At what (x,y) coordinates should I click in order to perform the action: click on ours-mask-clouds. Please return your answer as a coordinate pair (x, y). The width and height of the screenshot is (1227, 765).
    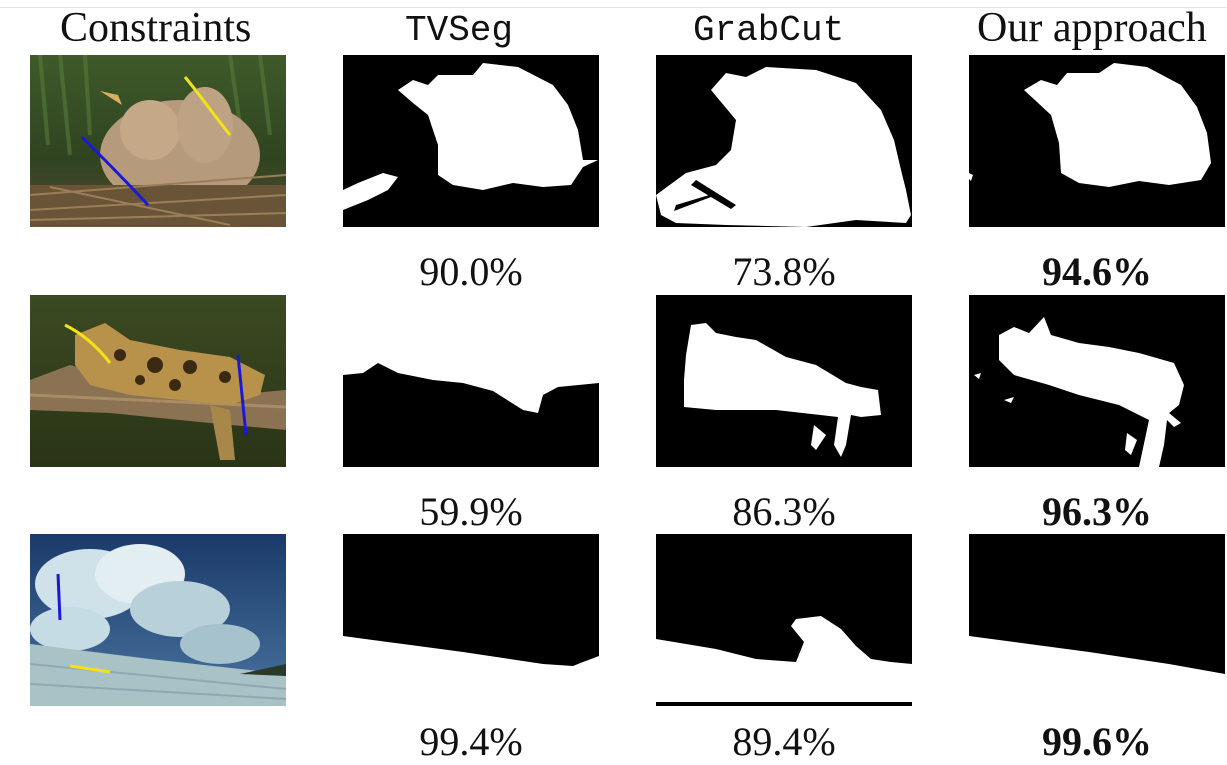
    Looking at the image, I should click on (1097, 620).